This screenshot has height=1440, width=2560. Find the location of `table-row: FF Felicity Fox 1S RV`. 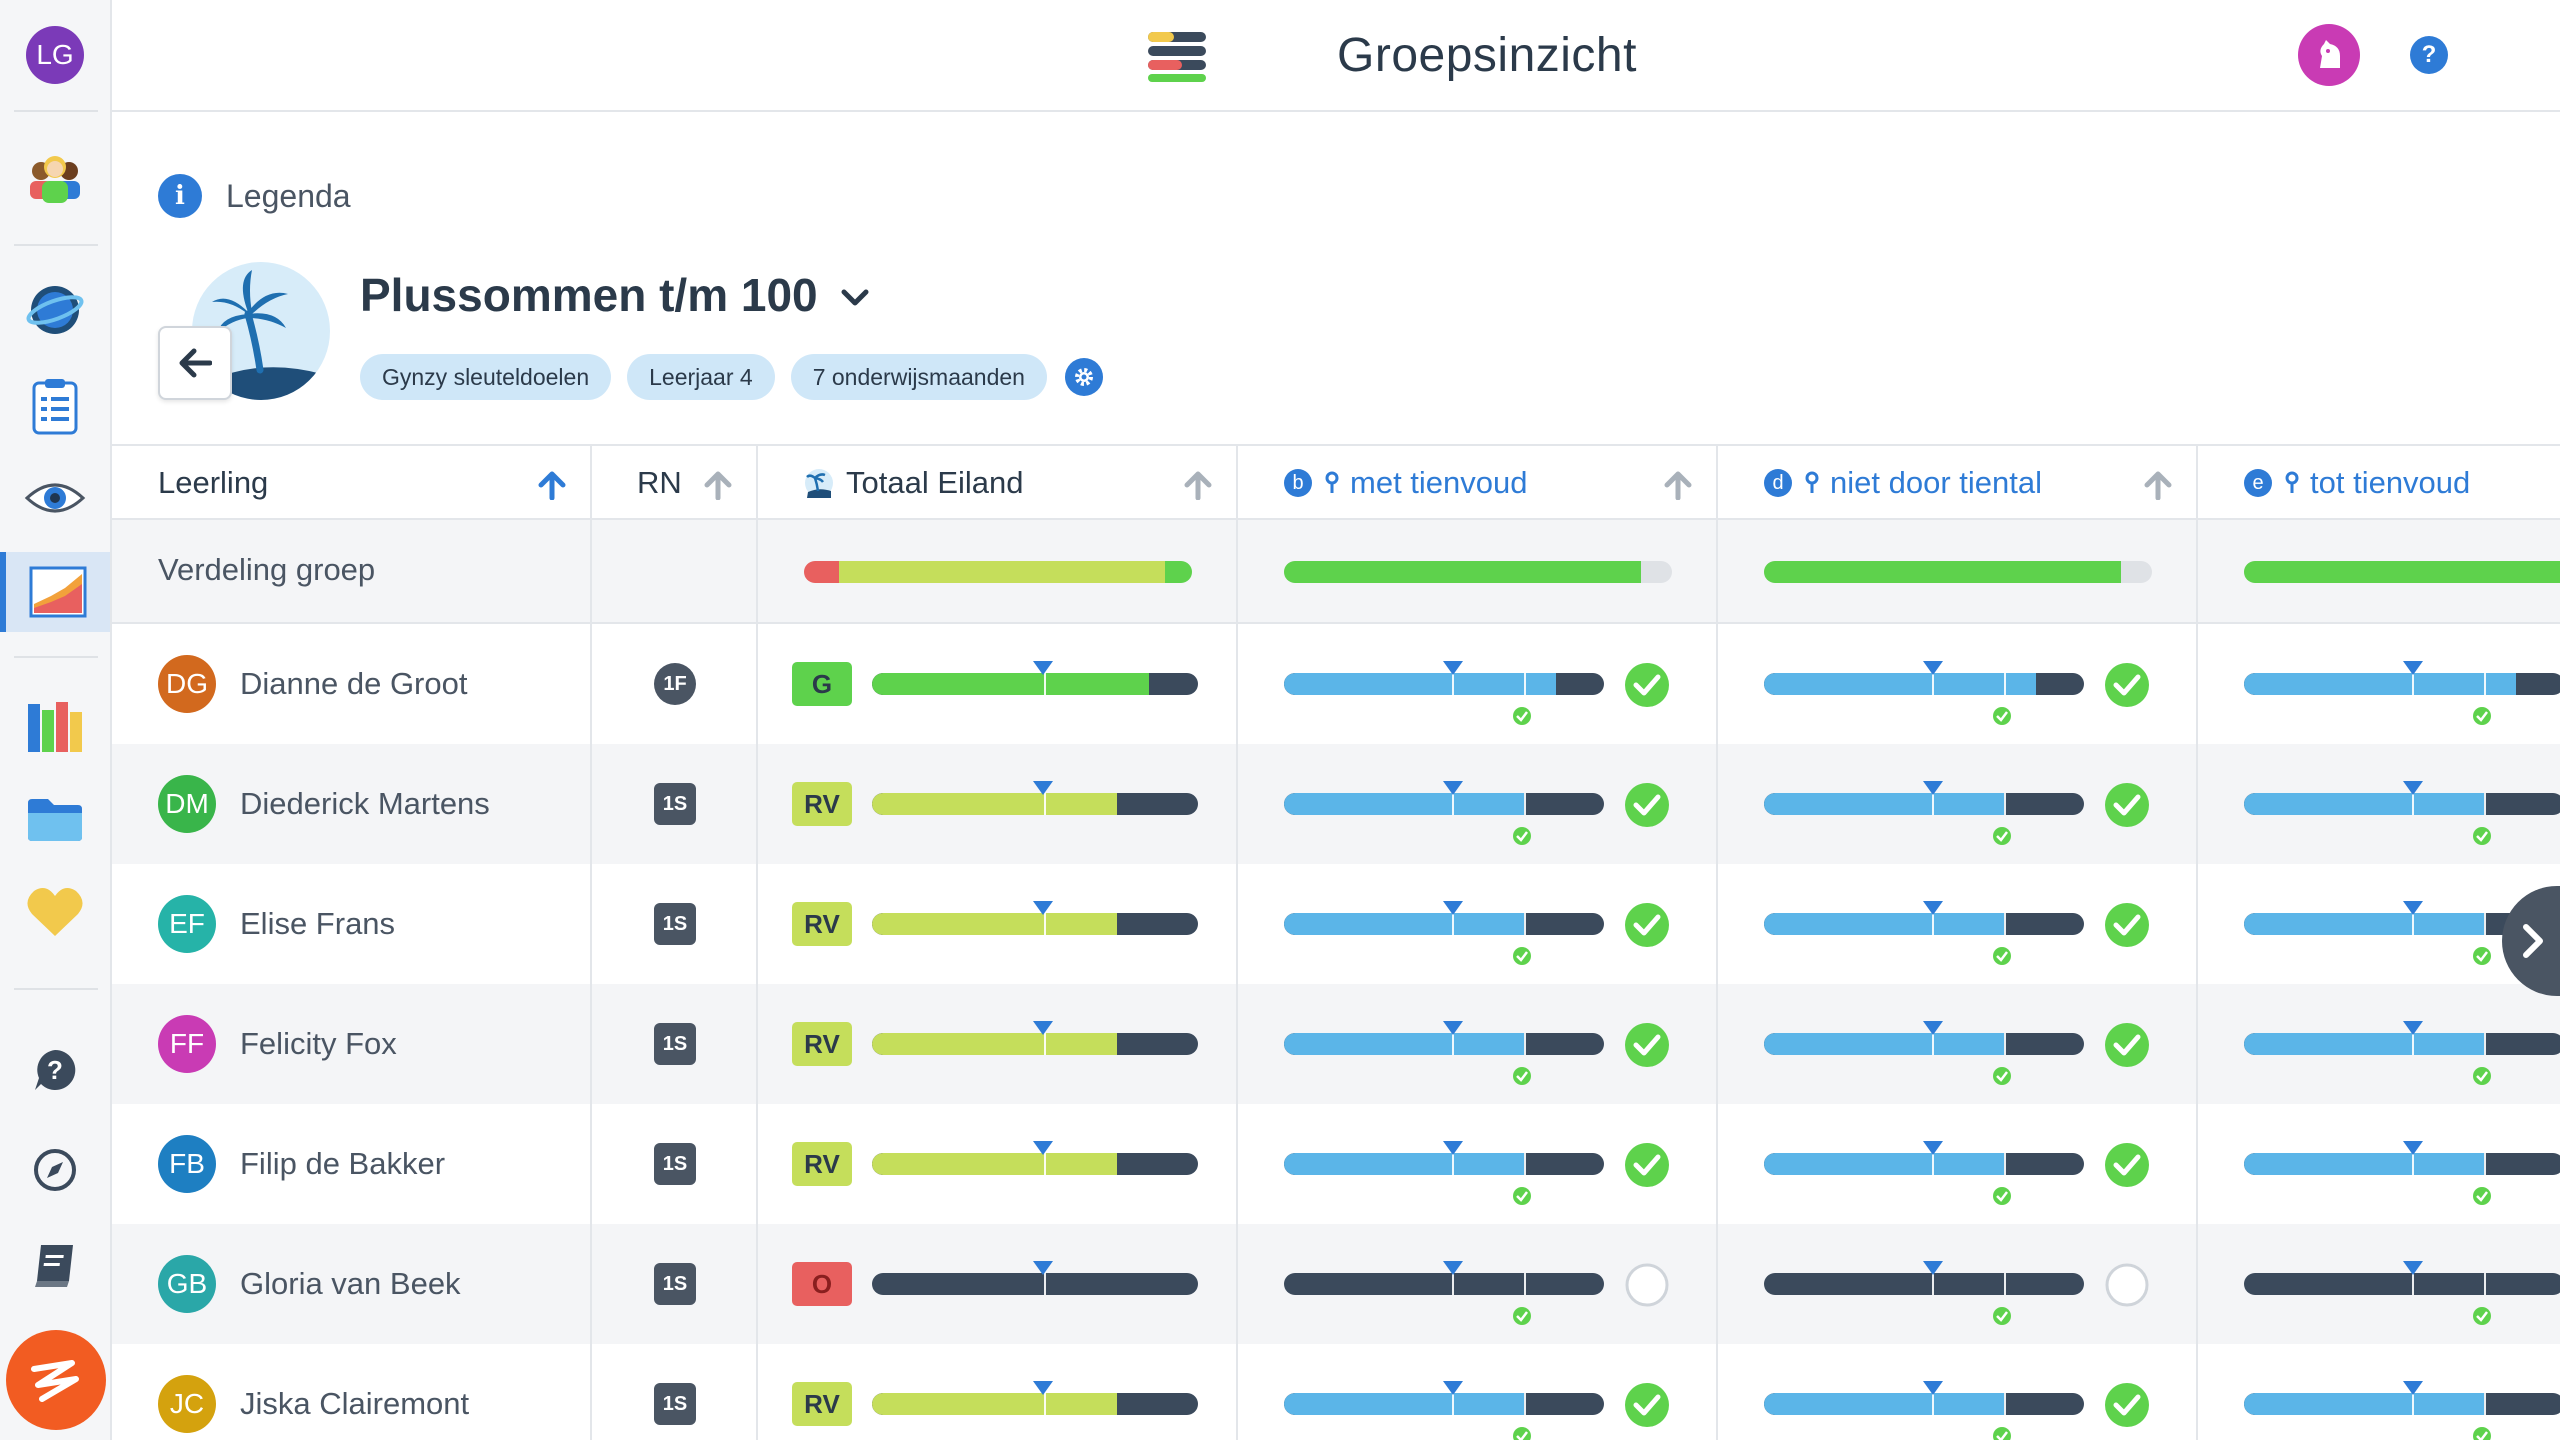

table-row: FF Felicity Fox 1S RV is located at coordinates (1336, 1044).